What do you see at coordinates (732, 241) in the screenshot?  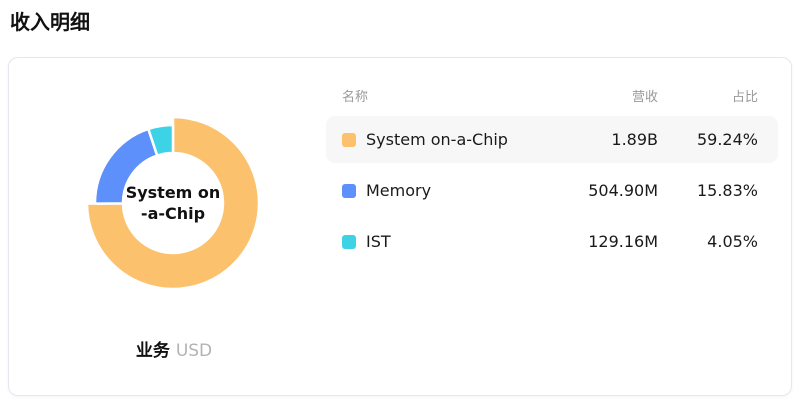 I see `row-share: 4.05%` at bounding box center [732, 241].